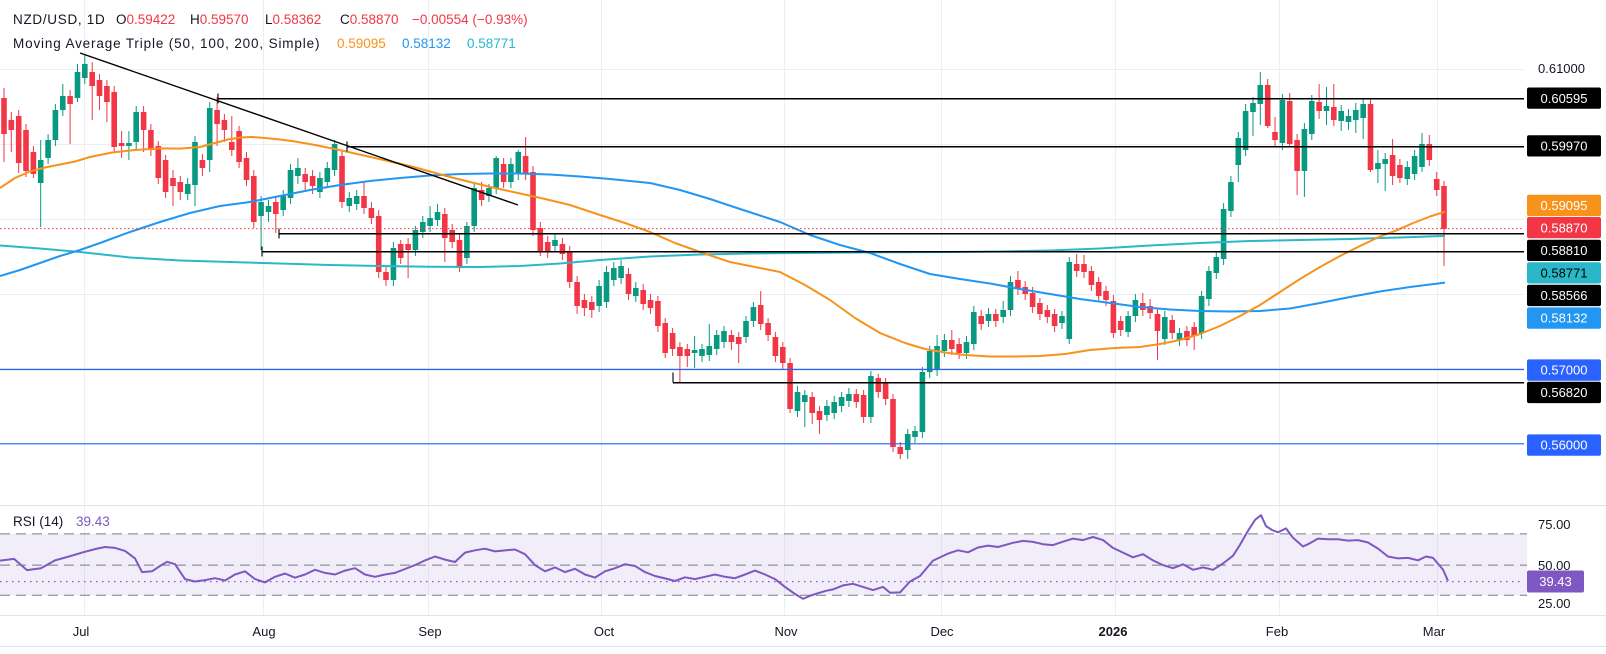 The height and width of the screenshot is (654, 1606). What do you see at coordinates (1561, 68) in the screenshot?
I see `svg-text: 0.61000` at bounding box center [1561, 68].